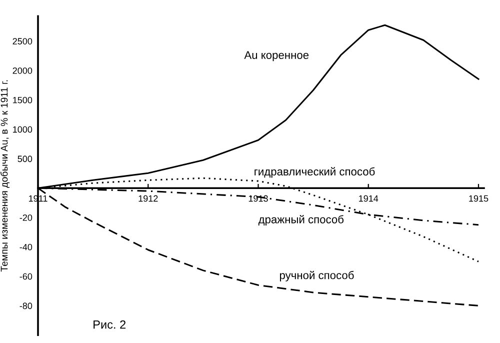 The width and height of the screenshot is (500, 343). What do you see at coordinates (22, 100) in the screenshot?
I see `y-tick-label: 1500` at bounding box center [22, 100].